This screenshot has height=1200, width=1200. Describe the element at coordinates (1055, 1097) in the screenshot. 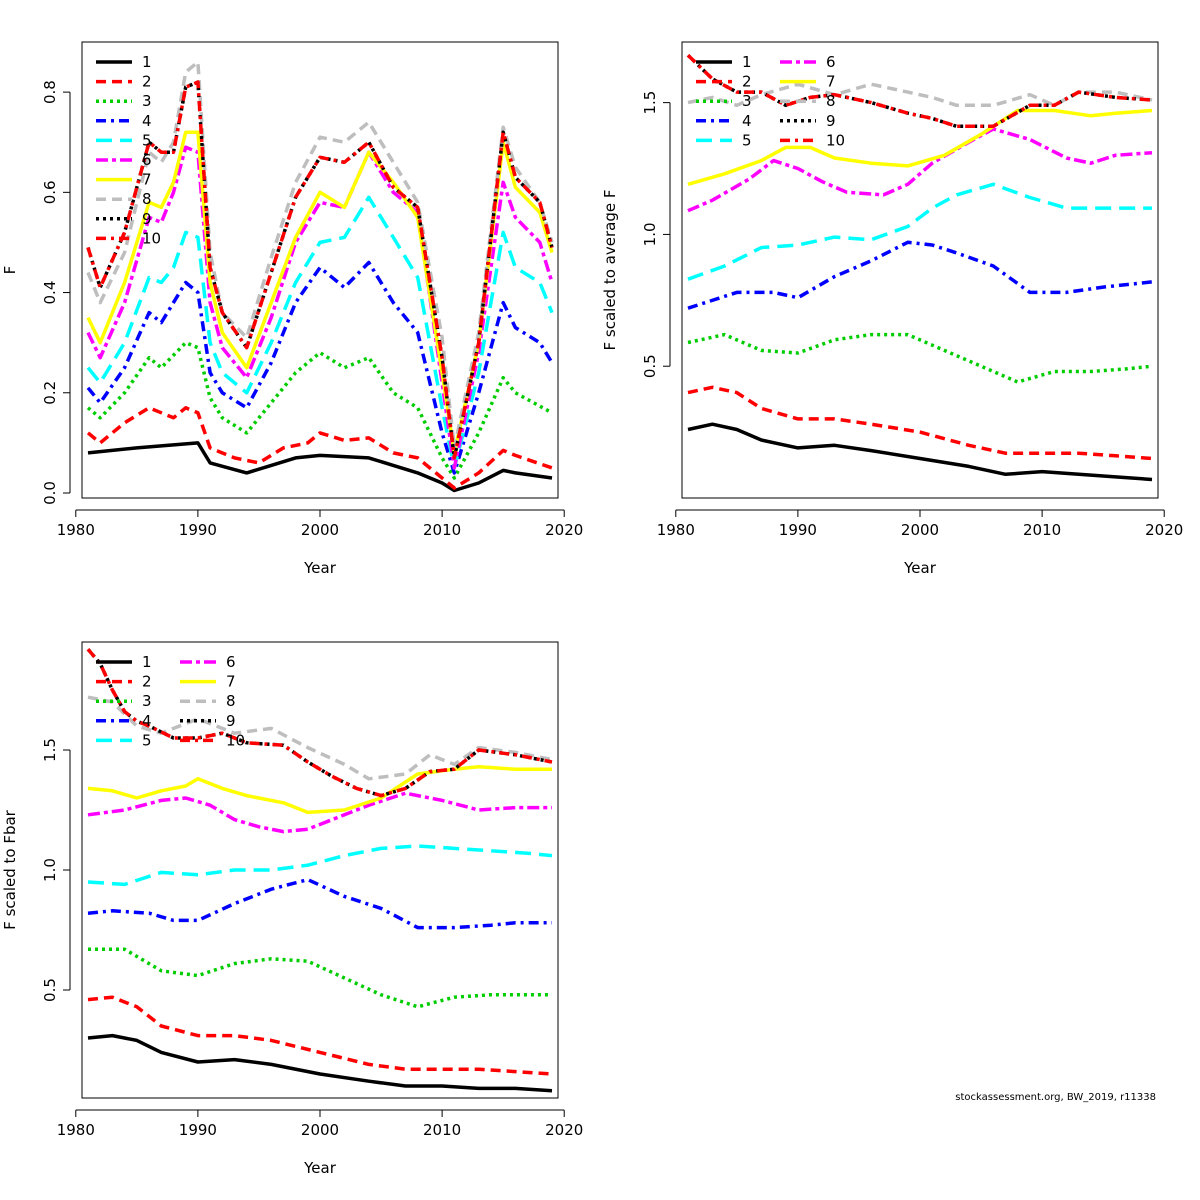

I see `credit-text: stockassessment.org, BW_2019, r11338` at that location.